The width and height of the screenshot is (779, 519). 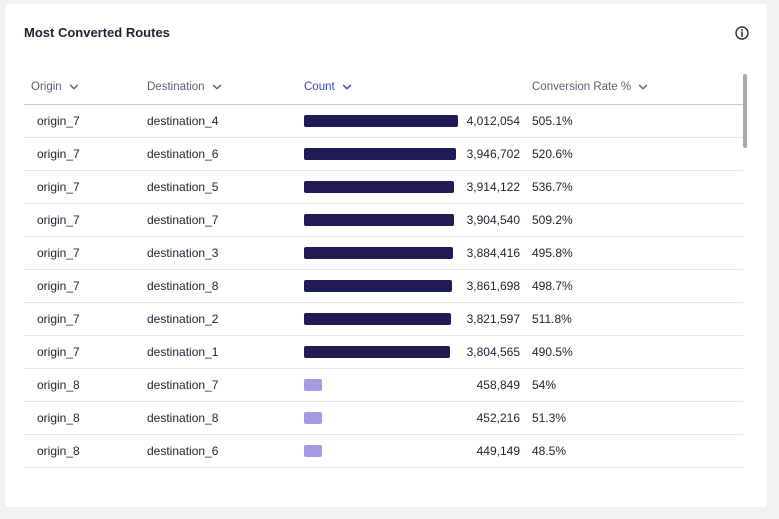 What do you see at coordinates (176, 87) in the screenshot?
I see `column-header-label: Destination` at bounding box center [176, 87].